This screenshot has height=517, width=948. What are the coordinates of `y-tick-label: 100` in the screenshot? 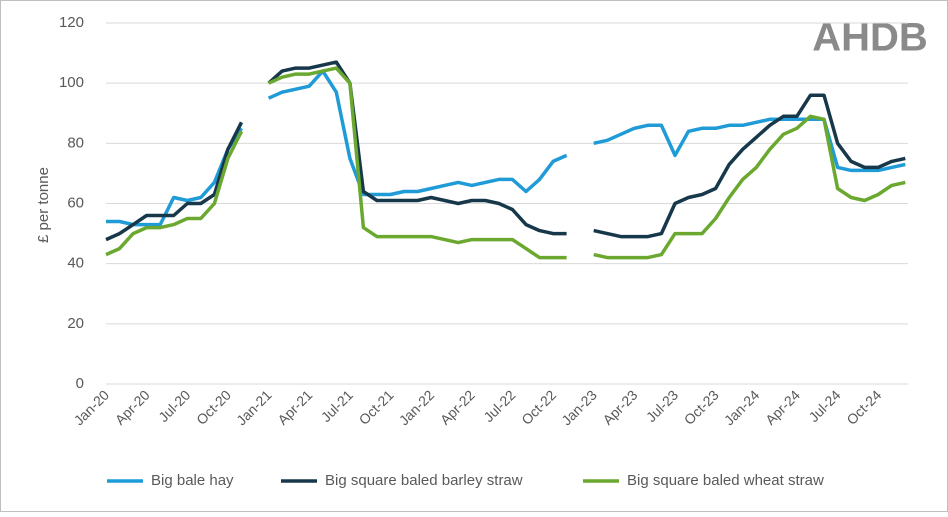 It's located at (71, 82).